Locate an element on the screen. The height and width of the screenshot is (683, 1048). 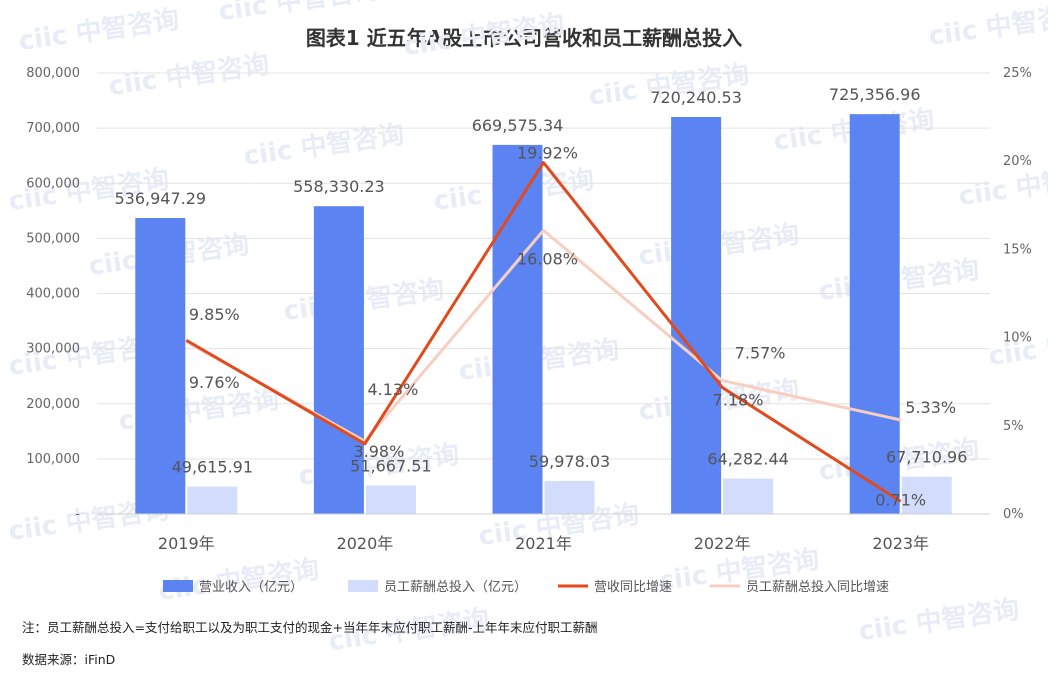
left-axis-tick-label: 100,000 is located at coordinates (53, 459).